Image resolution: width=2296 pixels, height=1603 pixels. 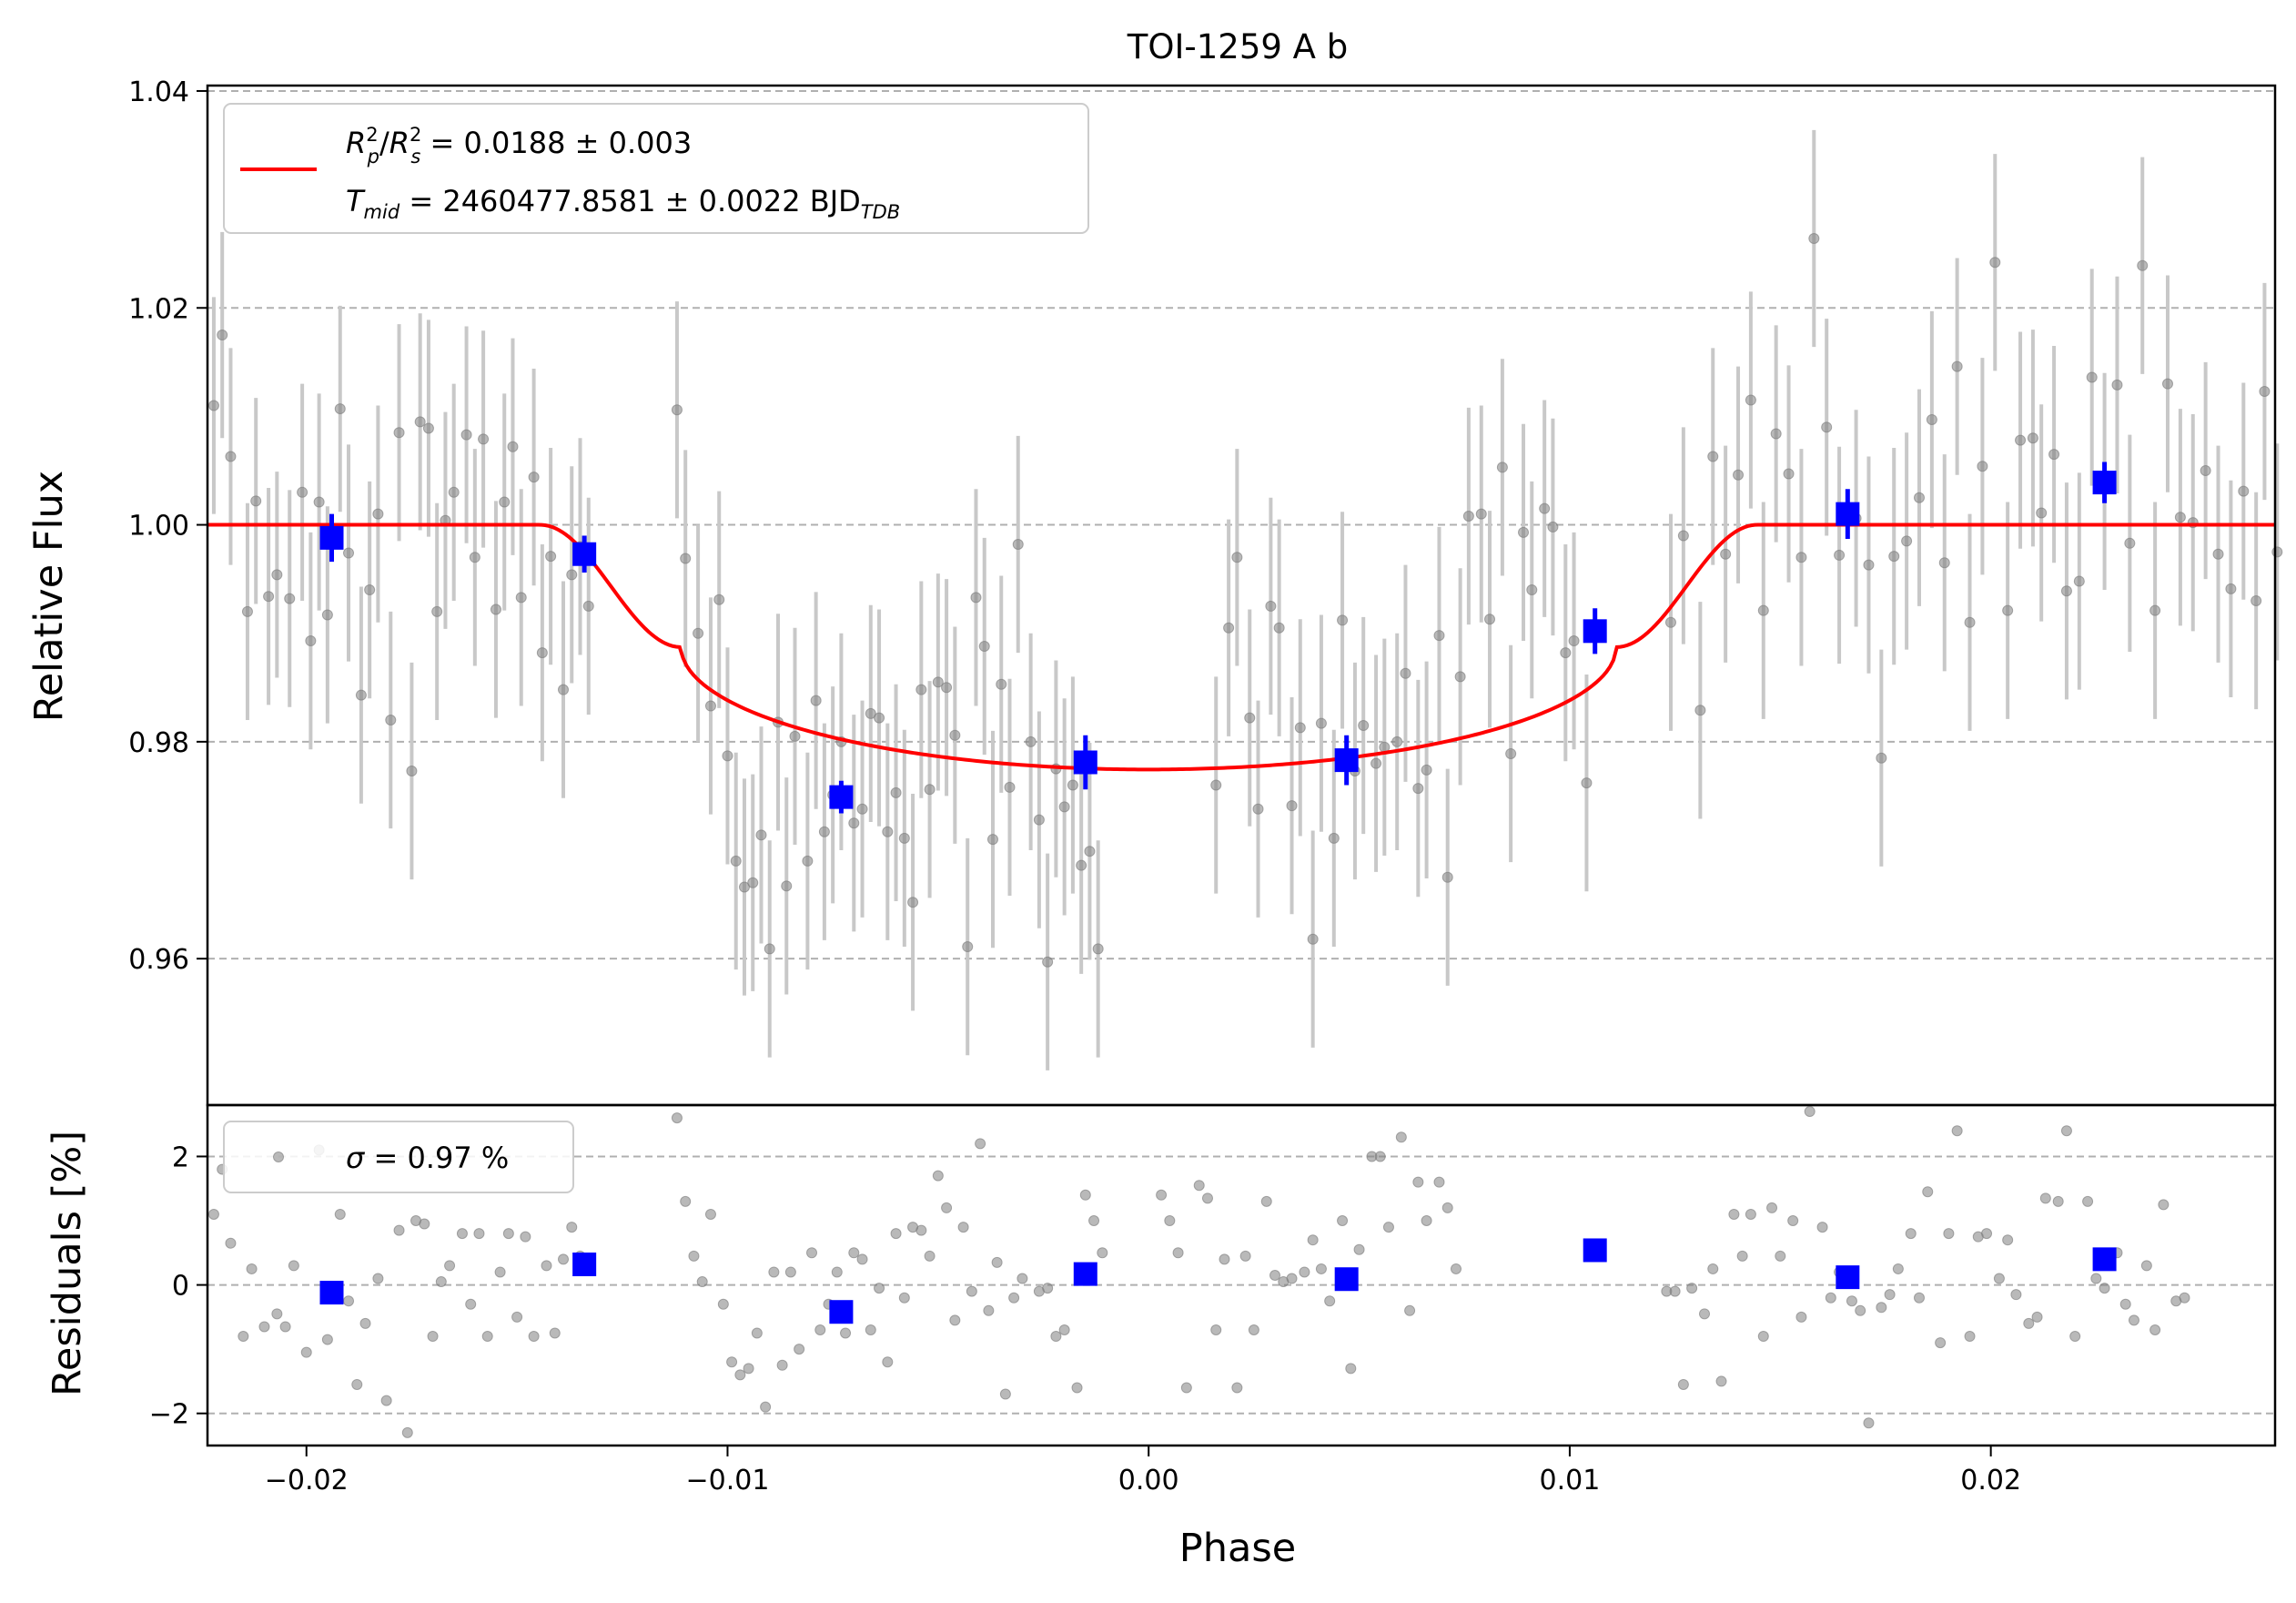 What do you see at coordinates (180, 1157) in the screenshot?
I see `bottom-y-tick-label: 2` at bounding box center [180, 1157].